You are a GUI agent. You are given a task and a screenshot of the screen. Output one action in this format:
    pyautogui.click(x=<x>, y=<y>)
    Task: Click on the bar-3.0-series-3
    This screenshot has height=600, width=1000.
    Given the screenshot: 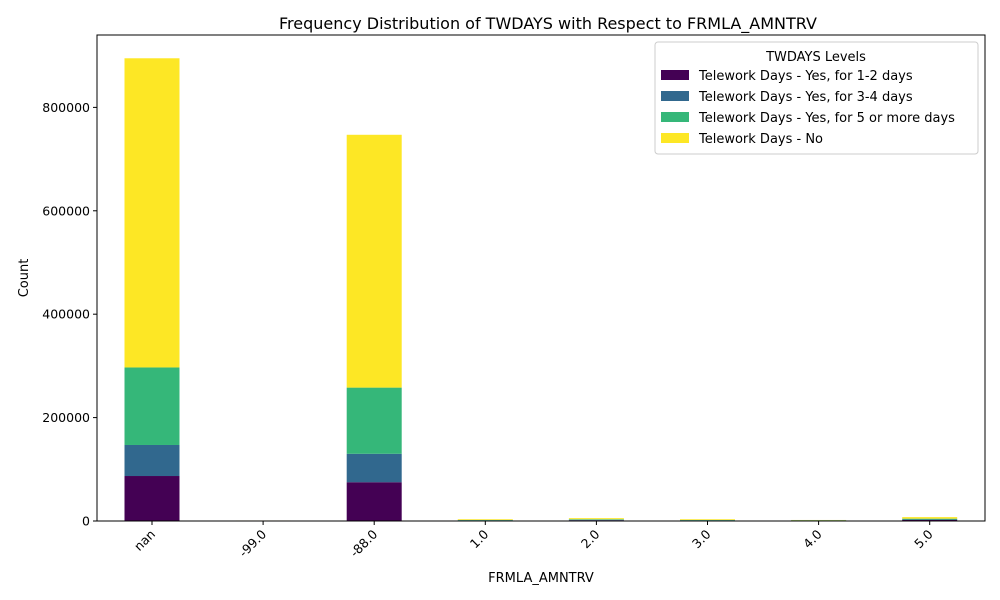 What is the action you would take?
    pyautogui.click(x=707, y=519)
    